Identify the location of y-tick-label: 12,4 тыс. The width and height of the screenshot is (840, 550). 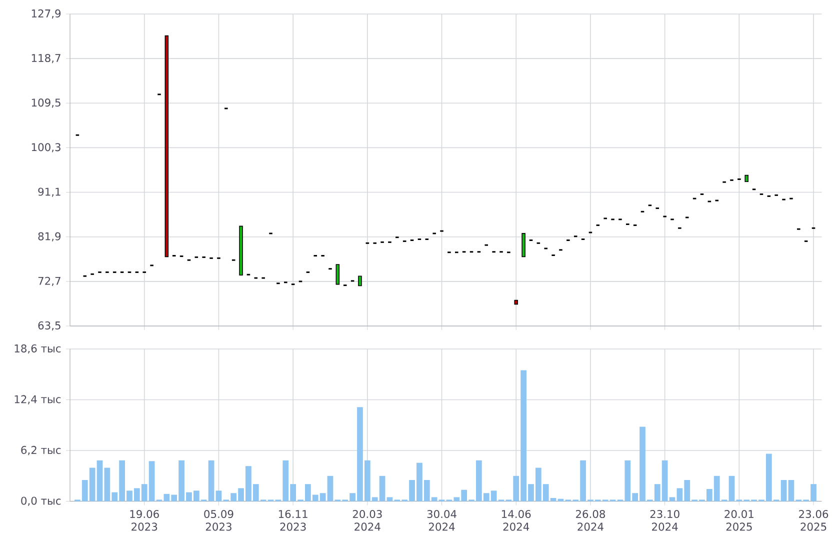
(37, 399).